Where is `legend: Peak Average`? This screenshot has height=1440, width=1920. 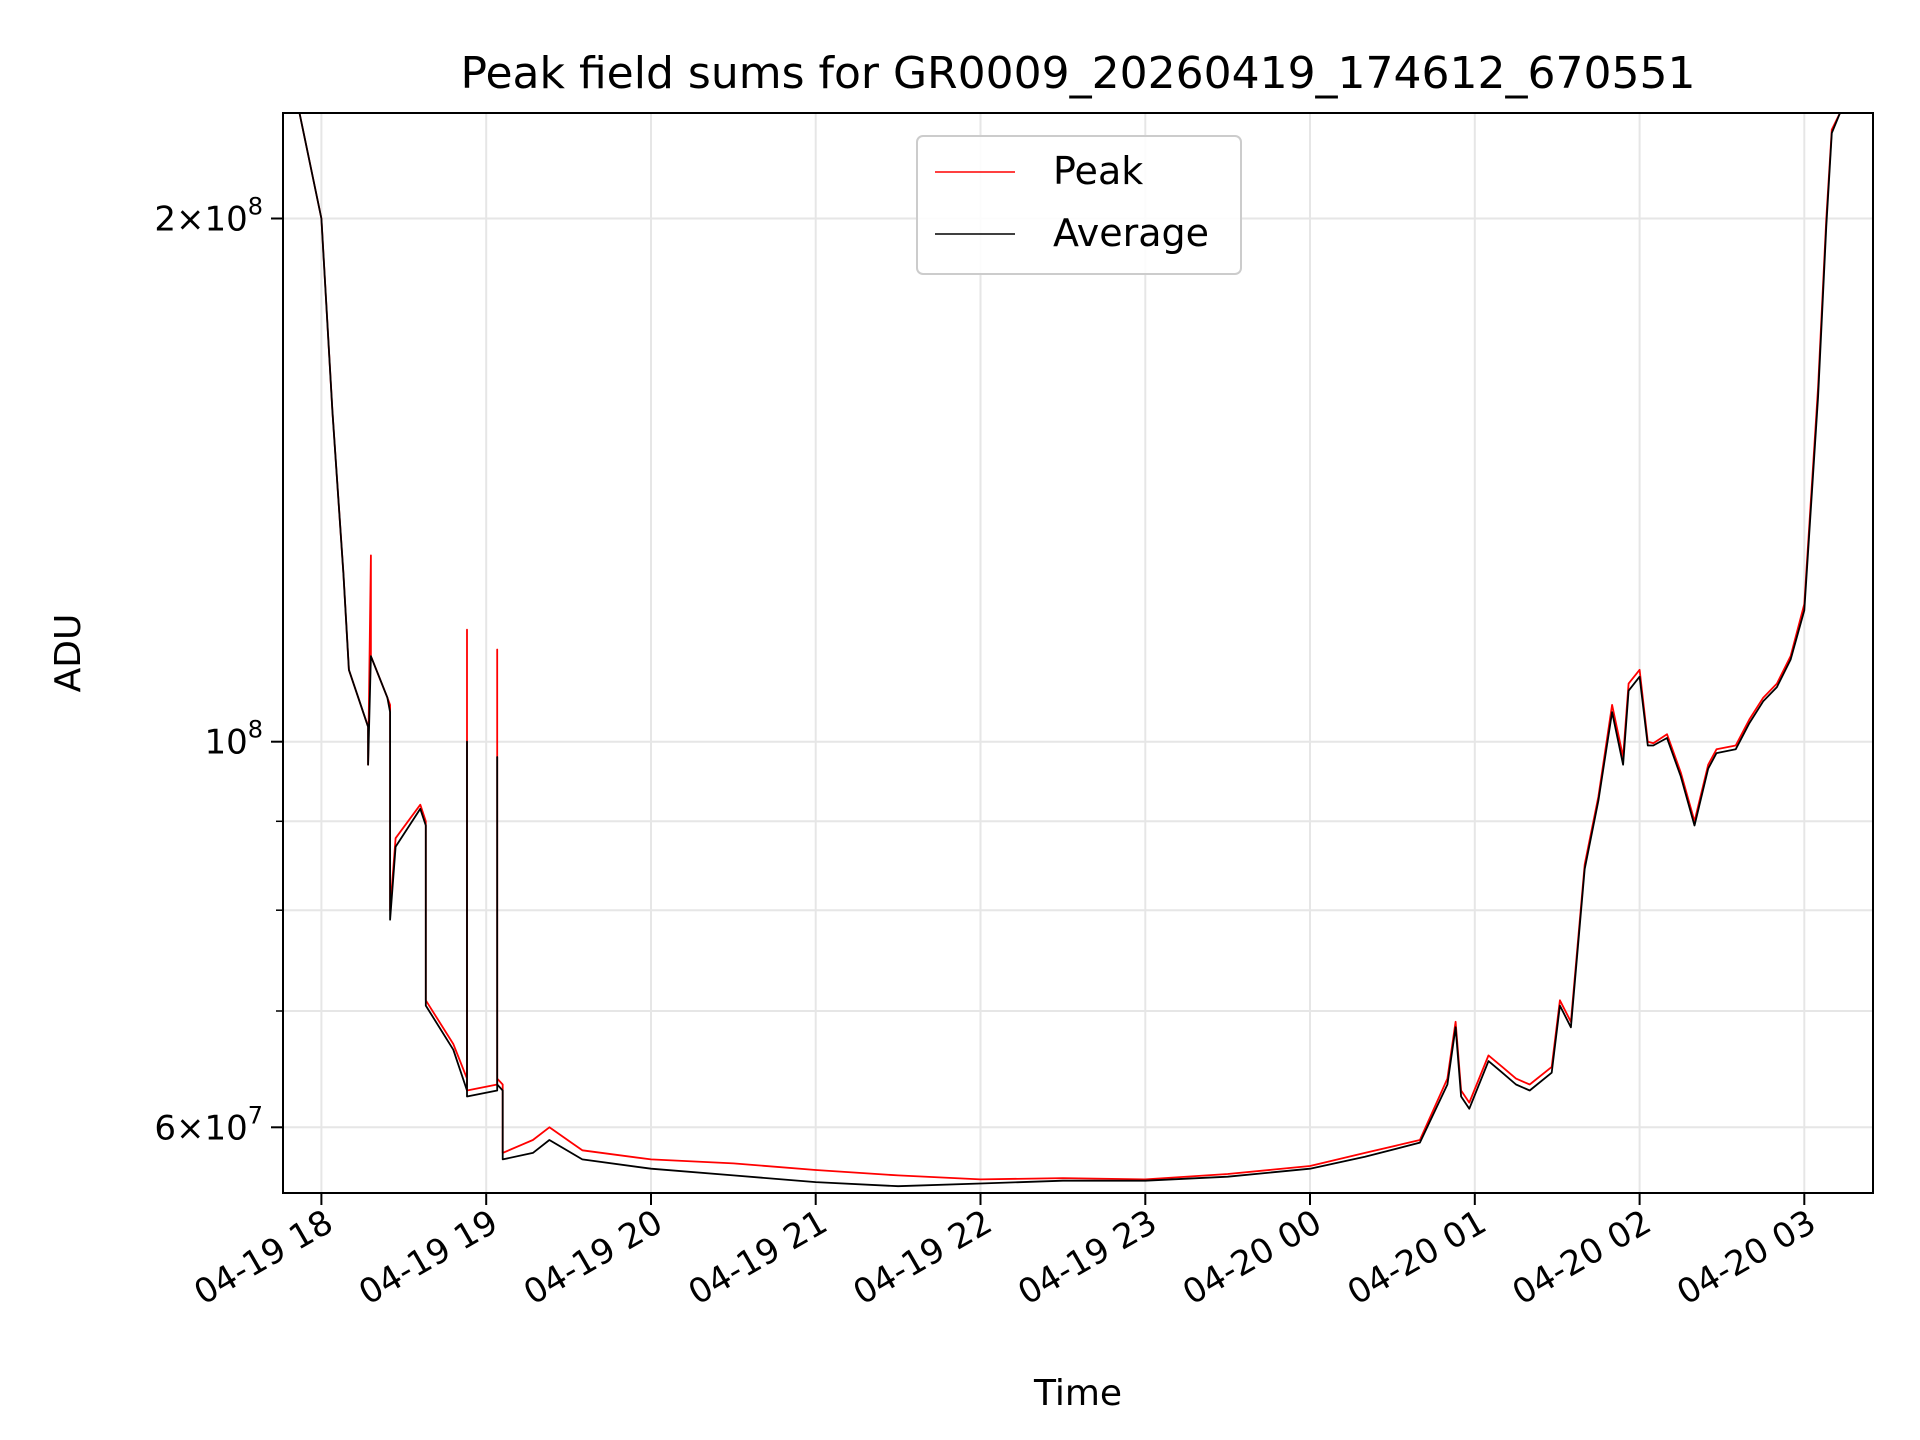 legend: Peak Average is located at coordinates (1079, 205).